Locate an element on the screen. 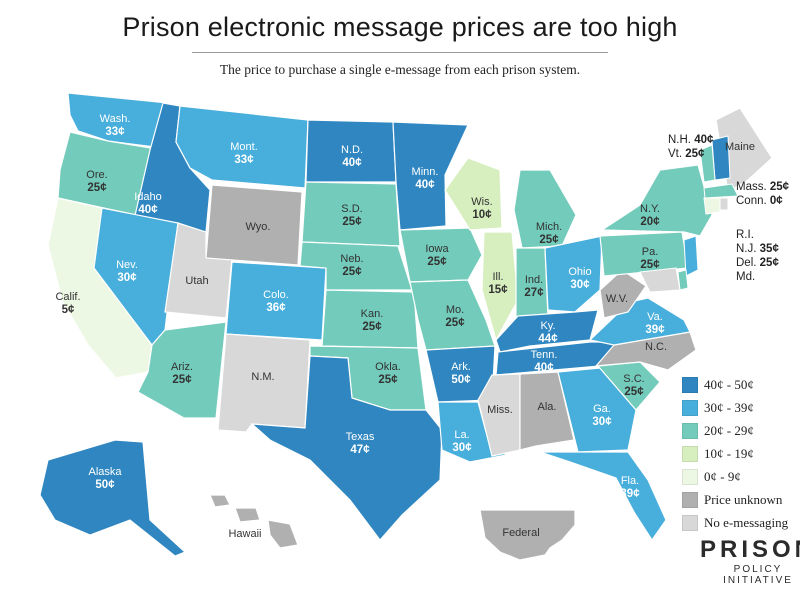  state-name-label: Wash. is located at coordinates (115, 119).